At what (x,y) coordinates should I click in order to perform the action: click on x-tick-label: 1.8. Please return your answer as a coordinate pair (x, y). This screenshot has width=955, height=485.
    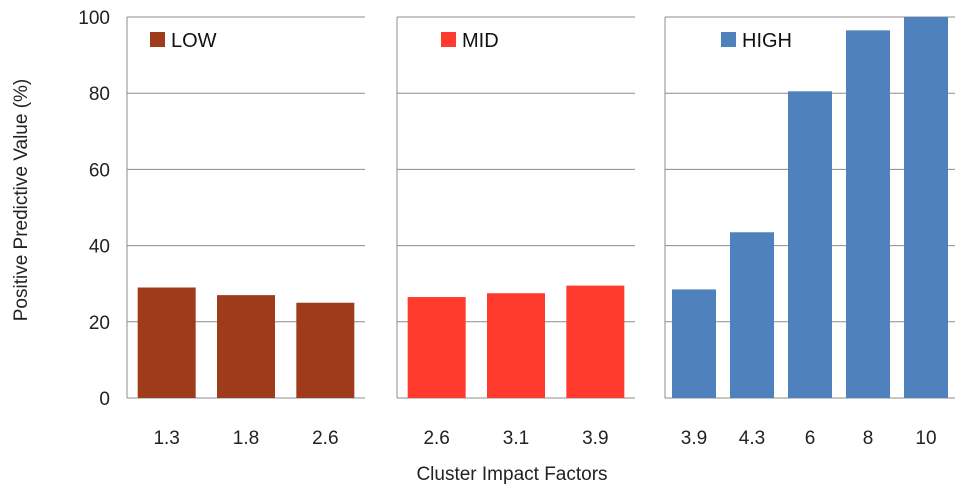
    Looking at the image, I should click on (246, 438).